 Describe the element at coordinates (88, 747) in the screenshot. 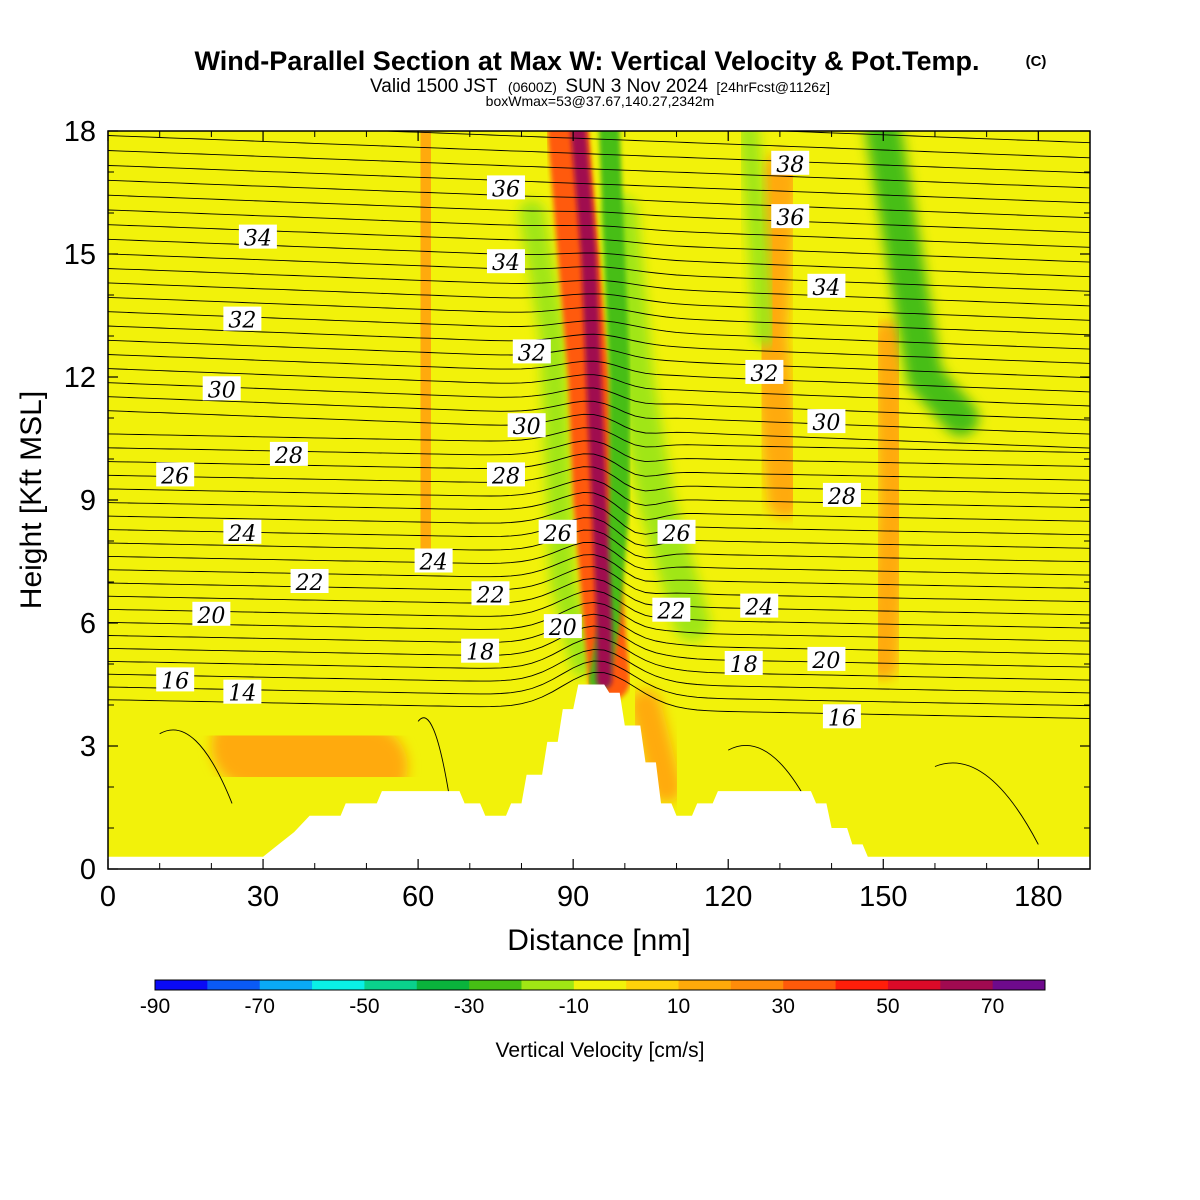

I see `y-tick-label: 3` at that location.